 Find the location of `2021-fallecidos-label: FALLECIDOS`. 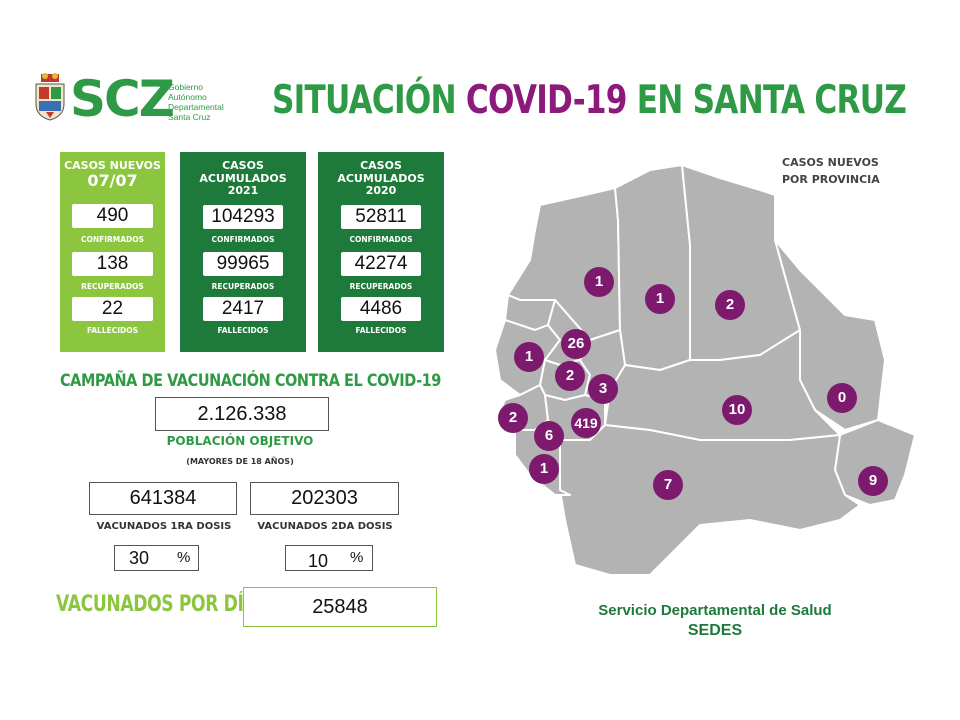

2021-fallecidos-label: FALLECIDOS is located at coordinates (243, 330).